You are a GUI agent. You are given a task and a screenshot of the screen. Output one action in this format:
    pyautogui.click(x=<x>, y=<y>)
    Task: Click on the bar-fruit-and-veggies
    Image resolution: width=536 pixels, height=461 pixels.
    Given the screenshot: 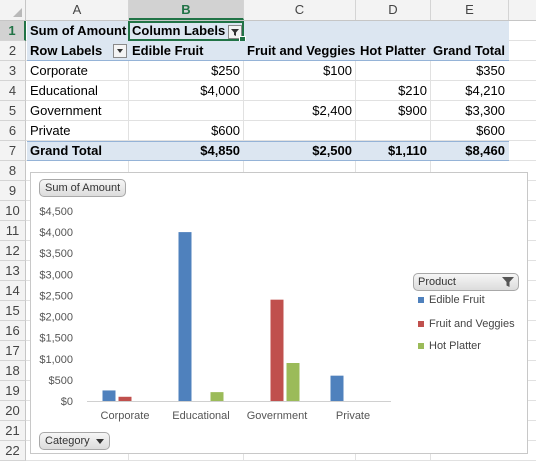 What is the action you would take?
    pyautogui.click(x=125, y=398)
    